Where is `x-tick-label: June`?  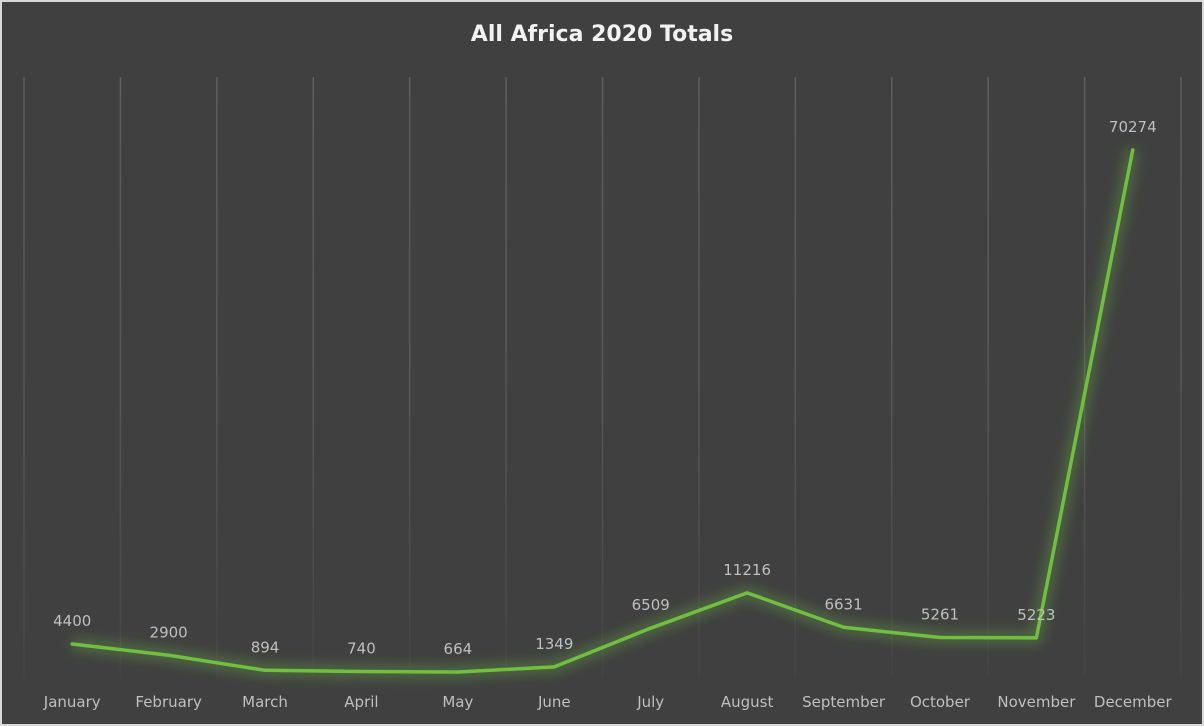
x-tick-label: June is located at coordinates (554, 702).